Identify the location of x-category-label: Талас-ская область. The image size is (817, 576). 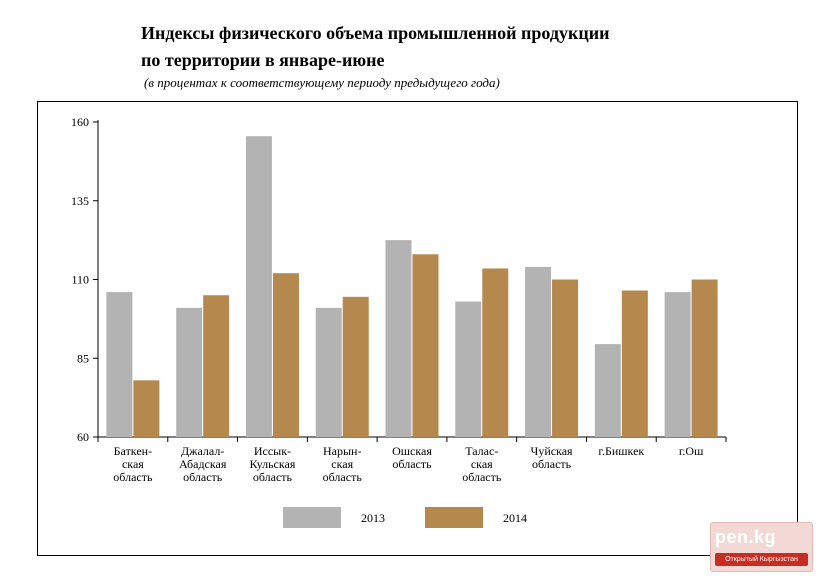
(482, 464).